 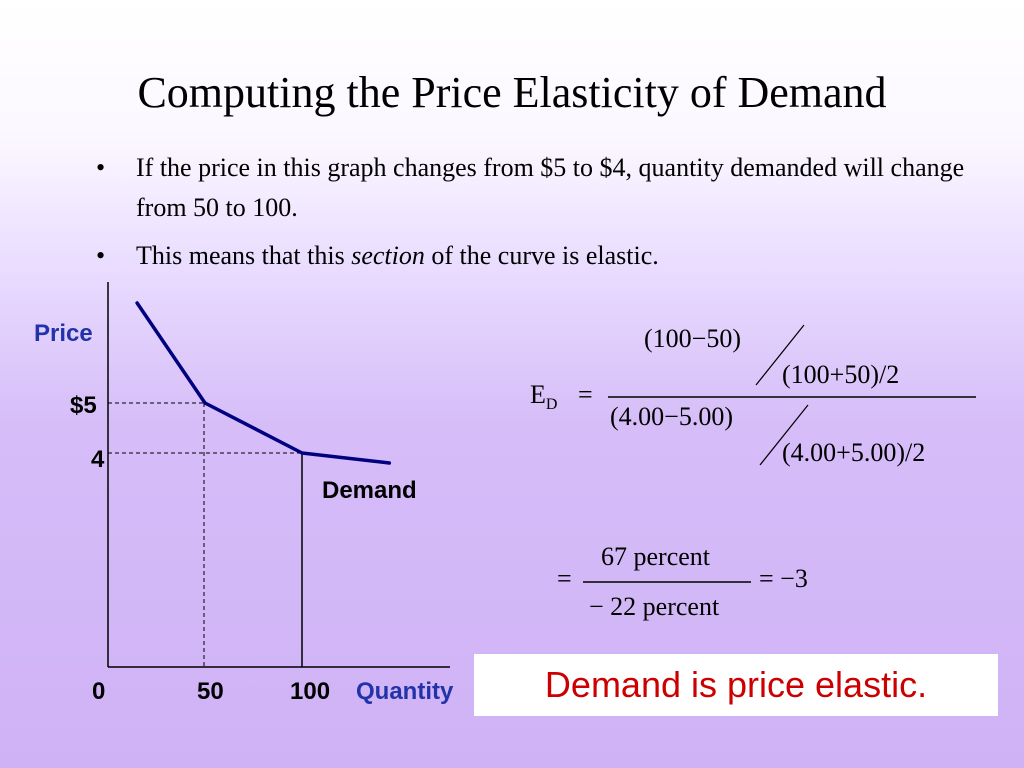 I want to click on elasticity-result: = 67 percent − 22 percent = −3, so click(x=695, y=580).